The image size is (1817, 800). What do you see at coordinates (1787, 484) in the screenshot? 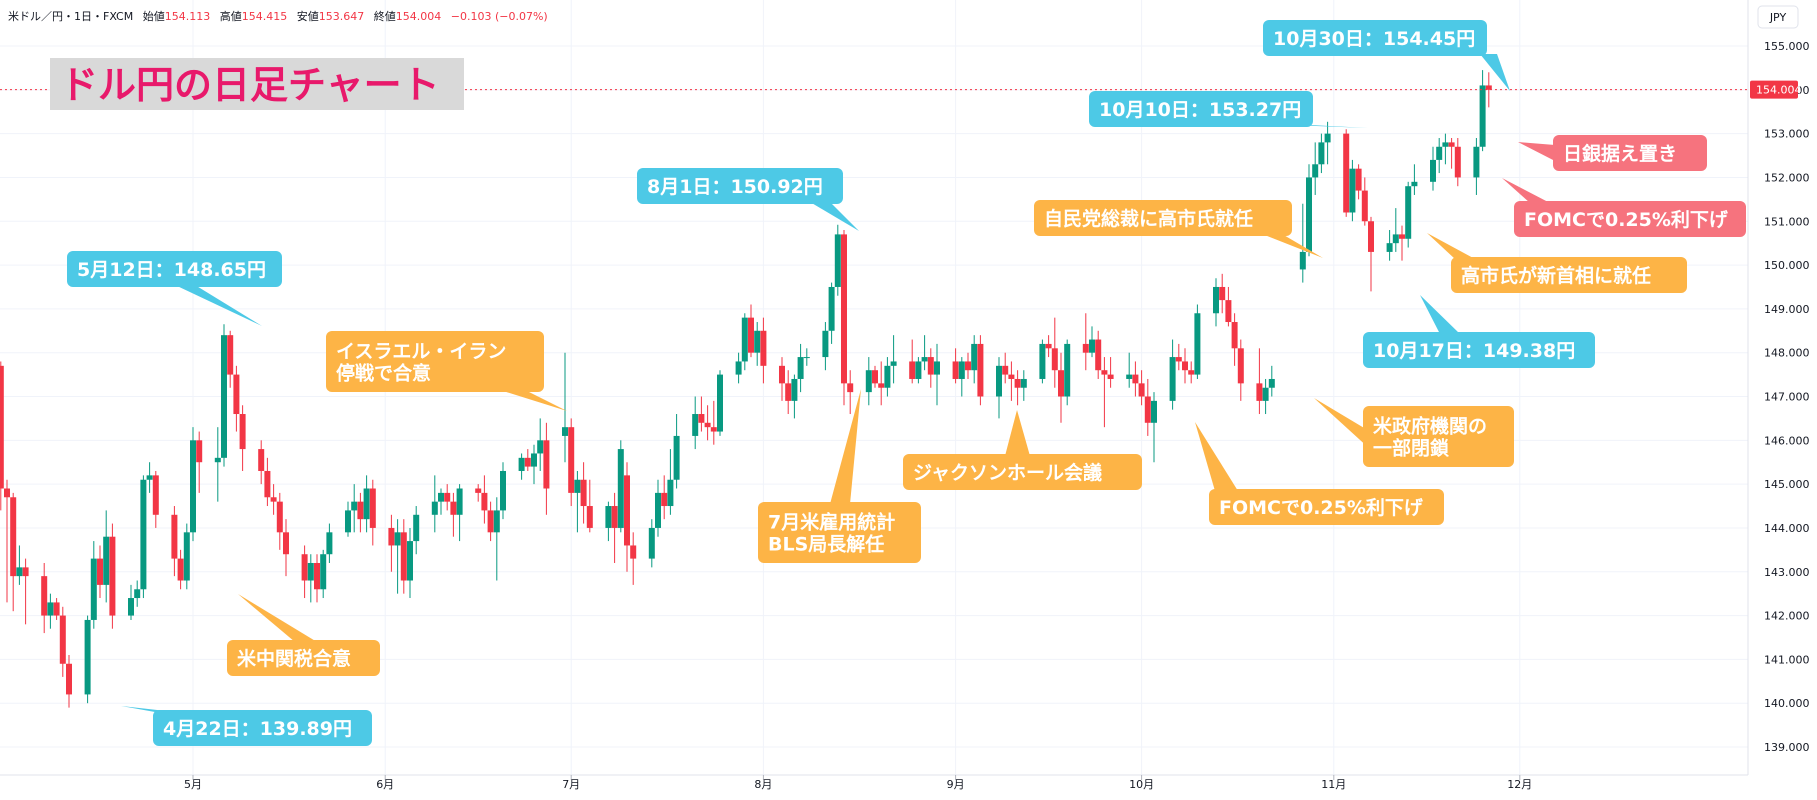
I see `y-tick-label: 145.000` at bounding box center [1787, 484].